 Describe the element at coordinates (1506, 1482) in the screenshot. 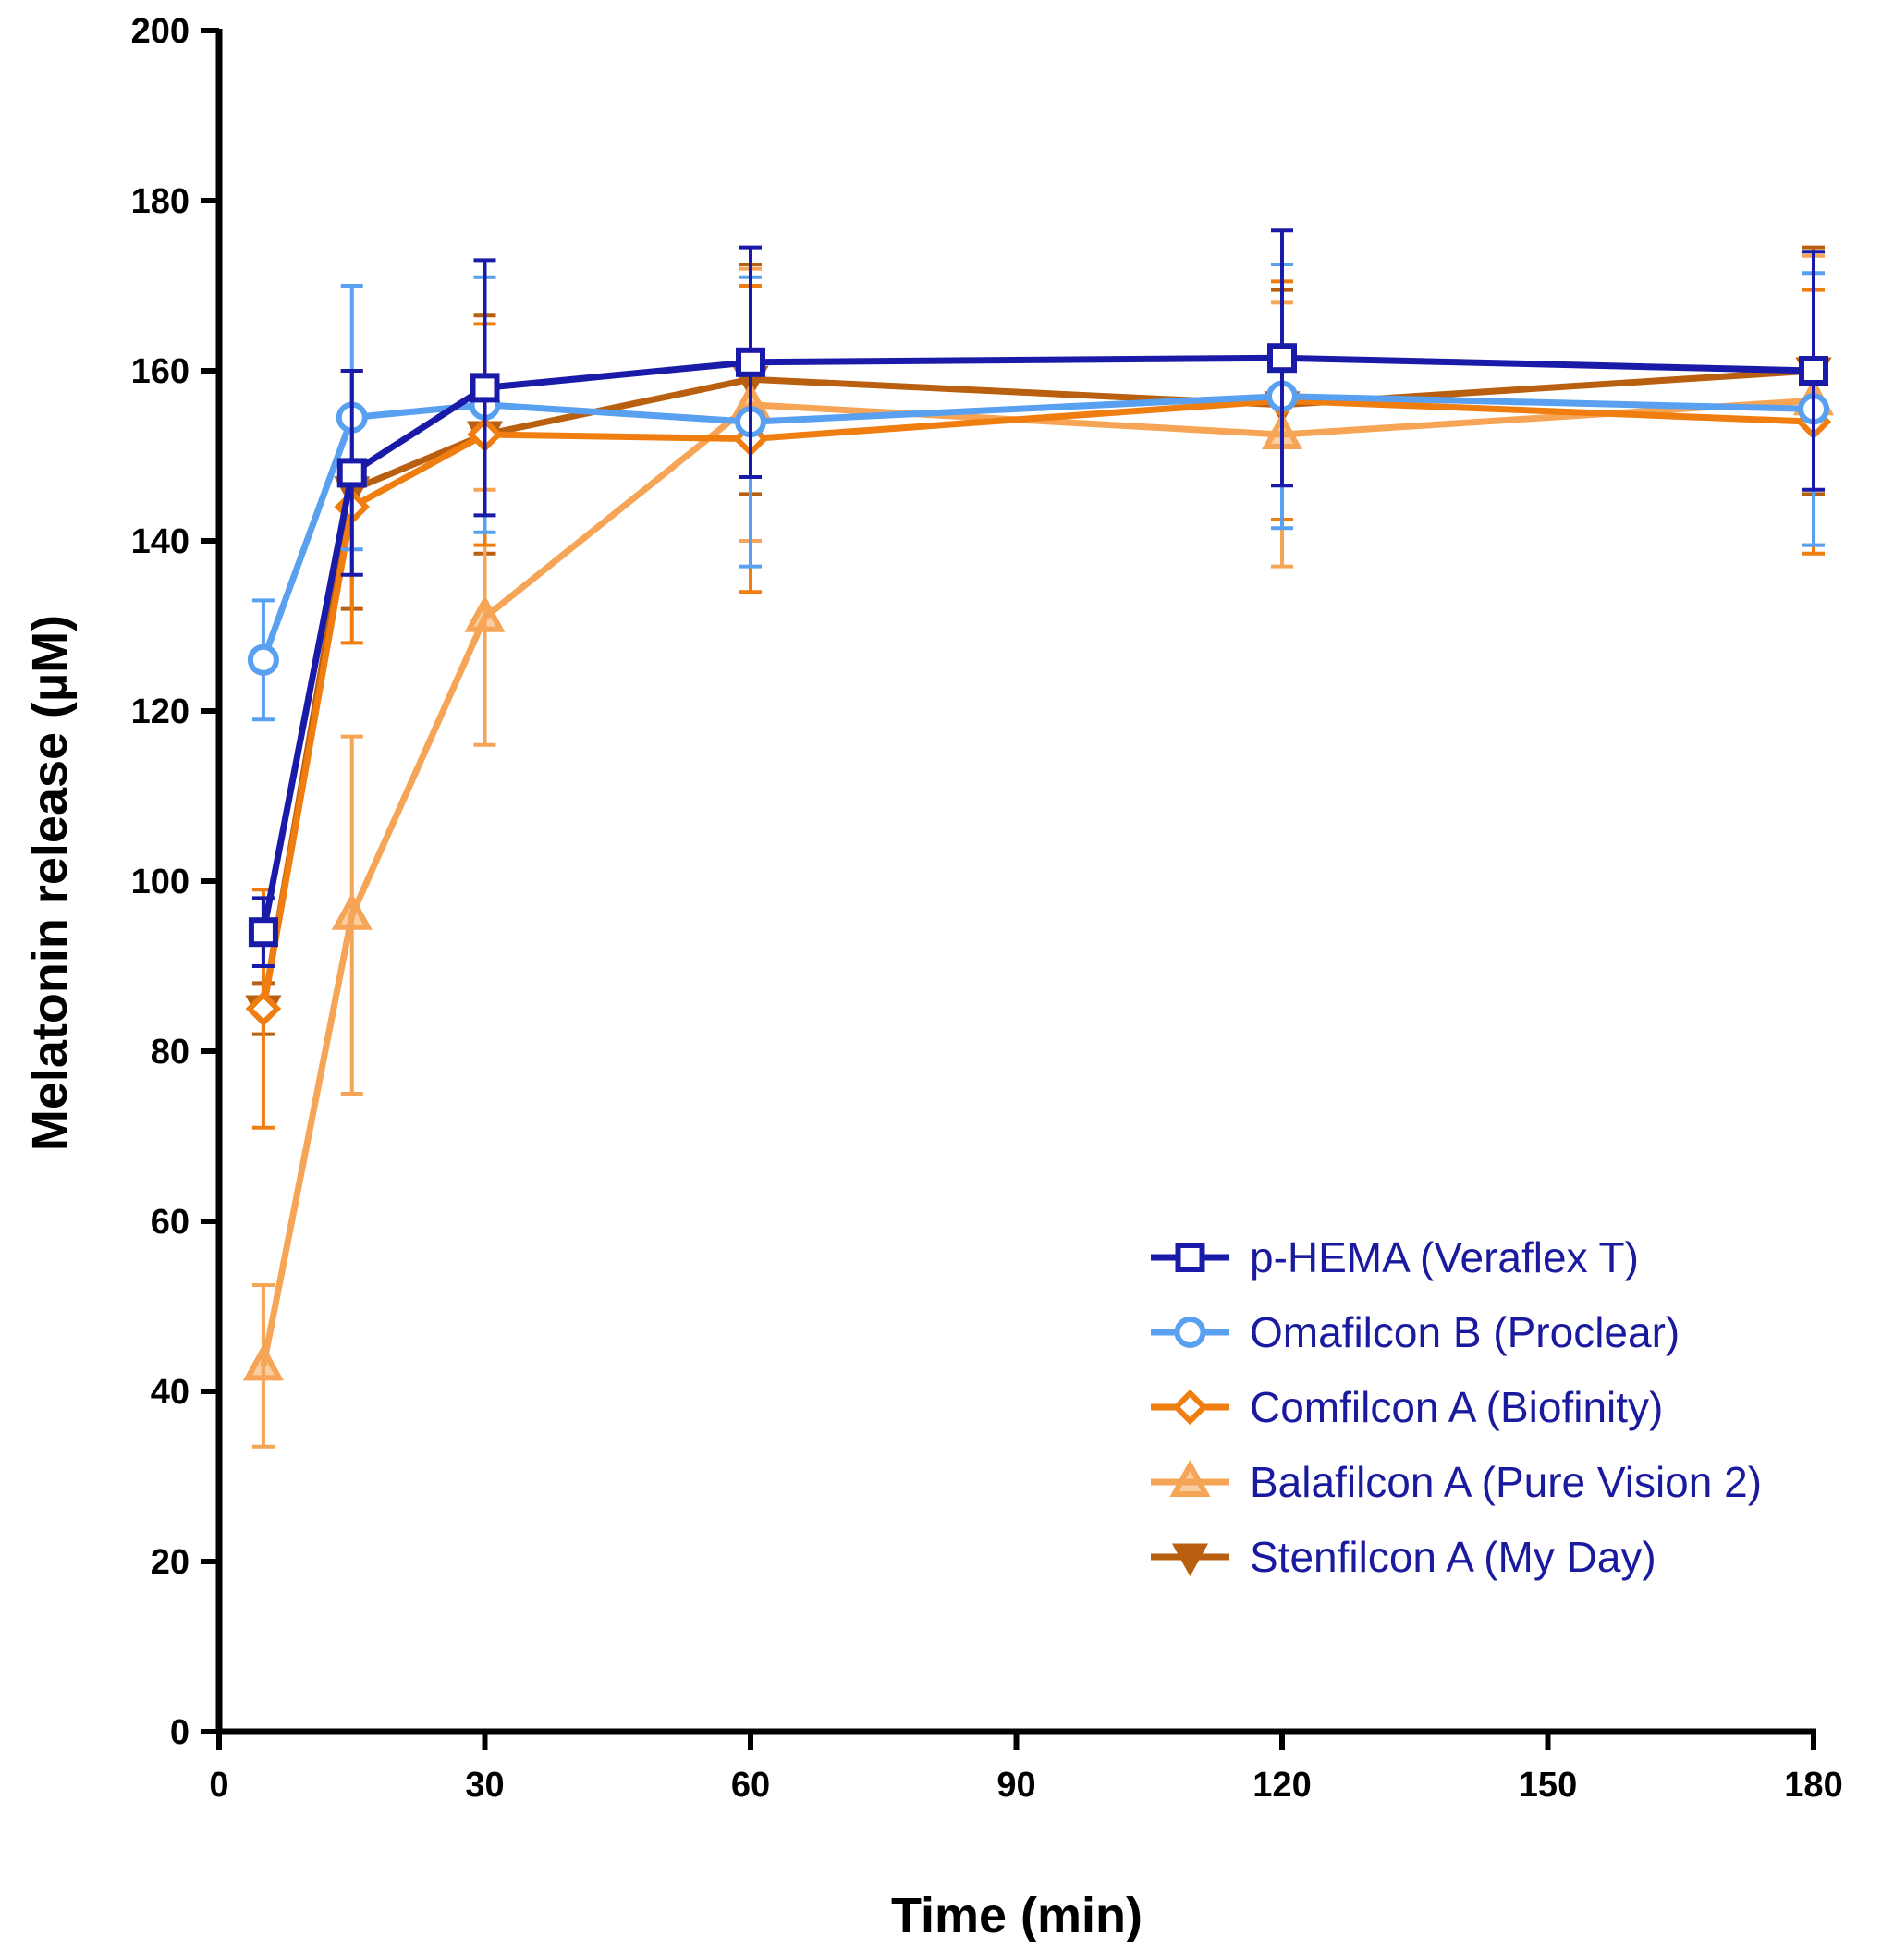

I see `legend-label: Balafilcon A (Pure Vision 2)` at that location.